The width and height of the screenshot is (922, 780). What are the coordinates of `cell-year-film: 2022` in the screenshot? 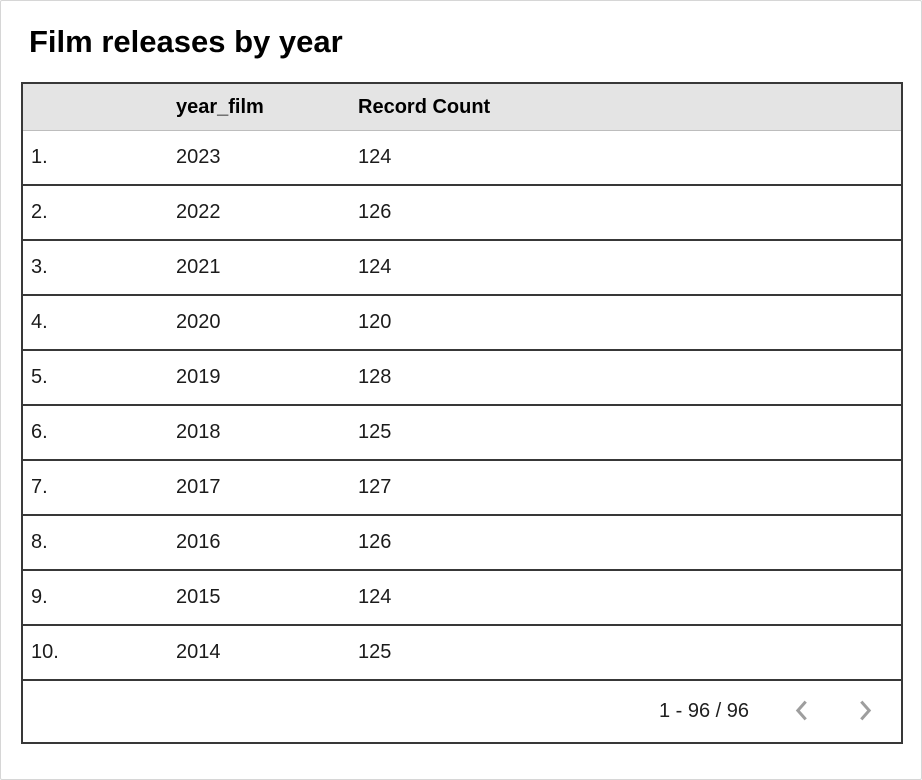 It's located at (198, 212).